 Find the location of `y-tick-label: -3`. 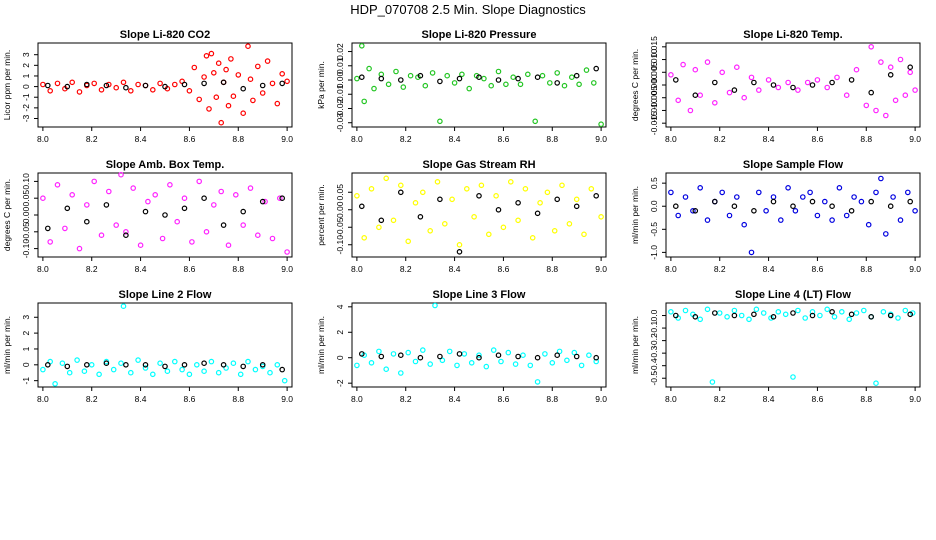

y-tick-label: -3 is located at coordinates (26, 118).